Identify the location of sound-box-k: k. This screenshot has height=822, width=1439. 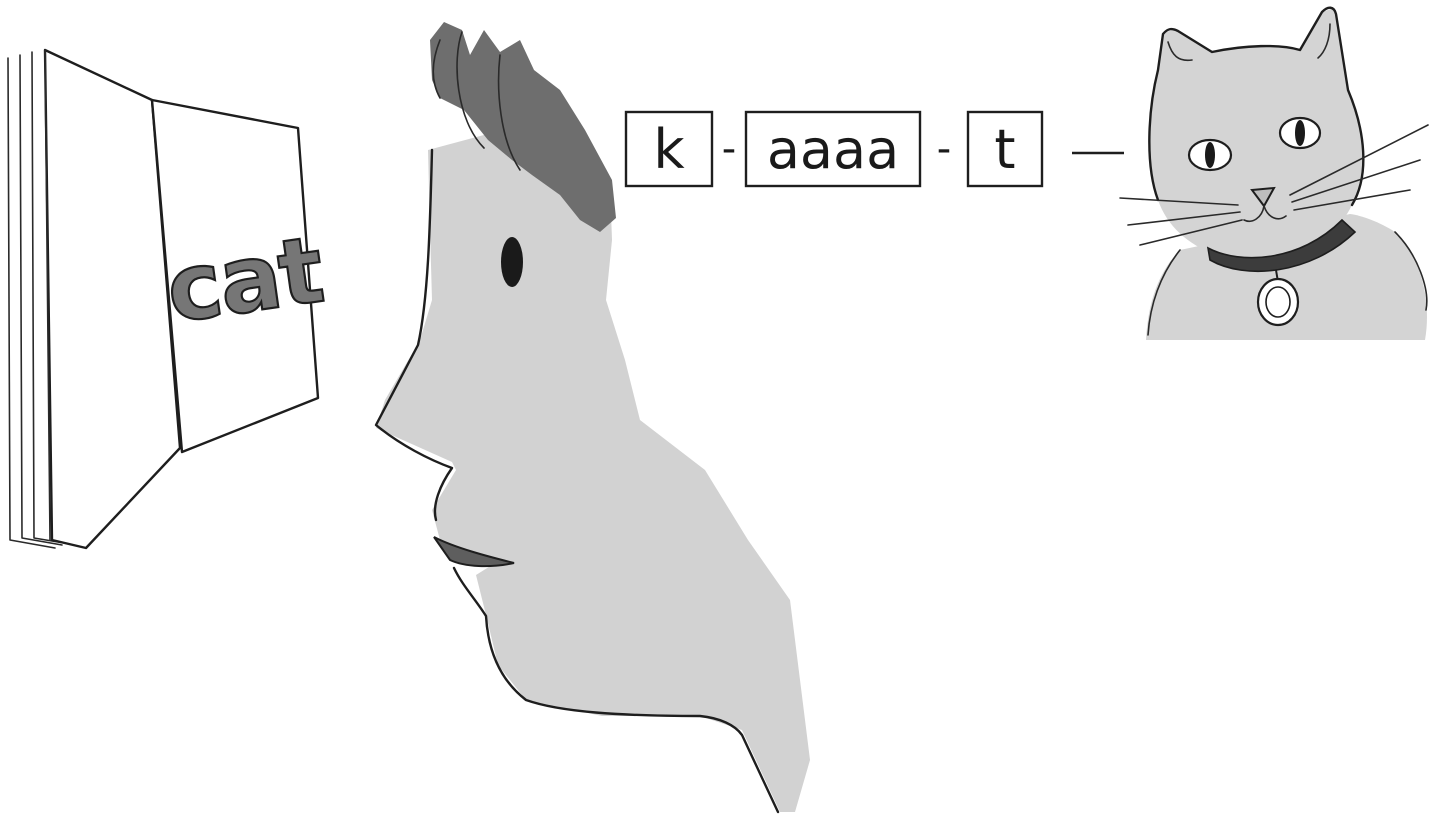
(669, 149).